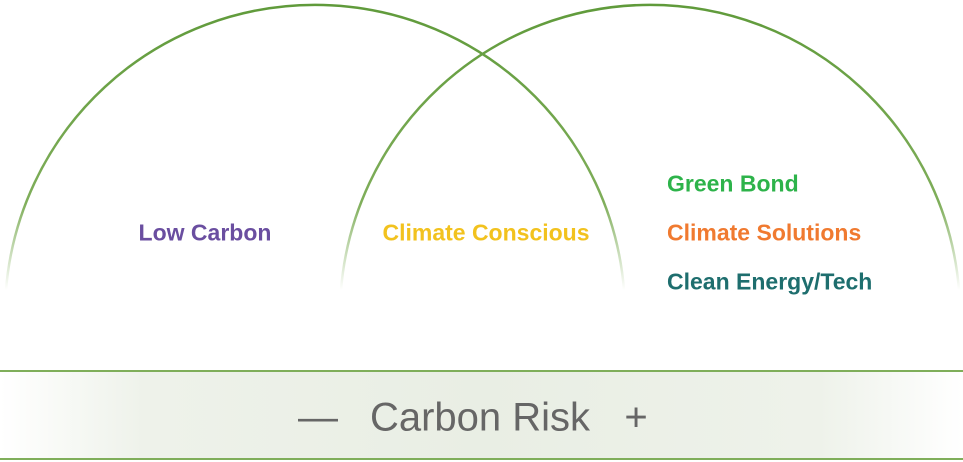 This screenshot has width=963, height=462. Describe the element at coordinates (486, 232) in the screenshot. I see `region-label: Climate Conscious` at that location.